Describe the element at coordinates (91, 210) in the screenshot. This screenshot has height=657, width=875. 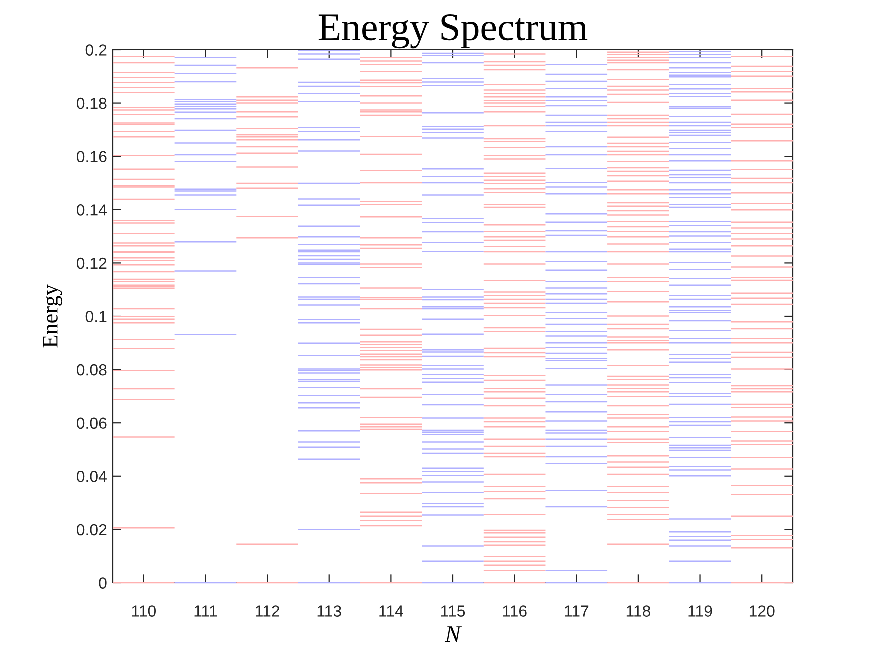
I see `y-tick-label: 0.14` at that location.